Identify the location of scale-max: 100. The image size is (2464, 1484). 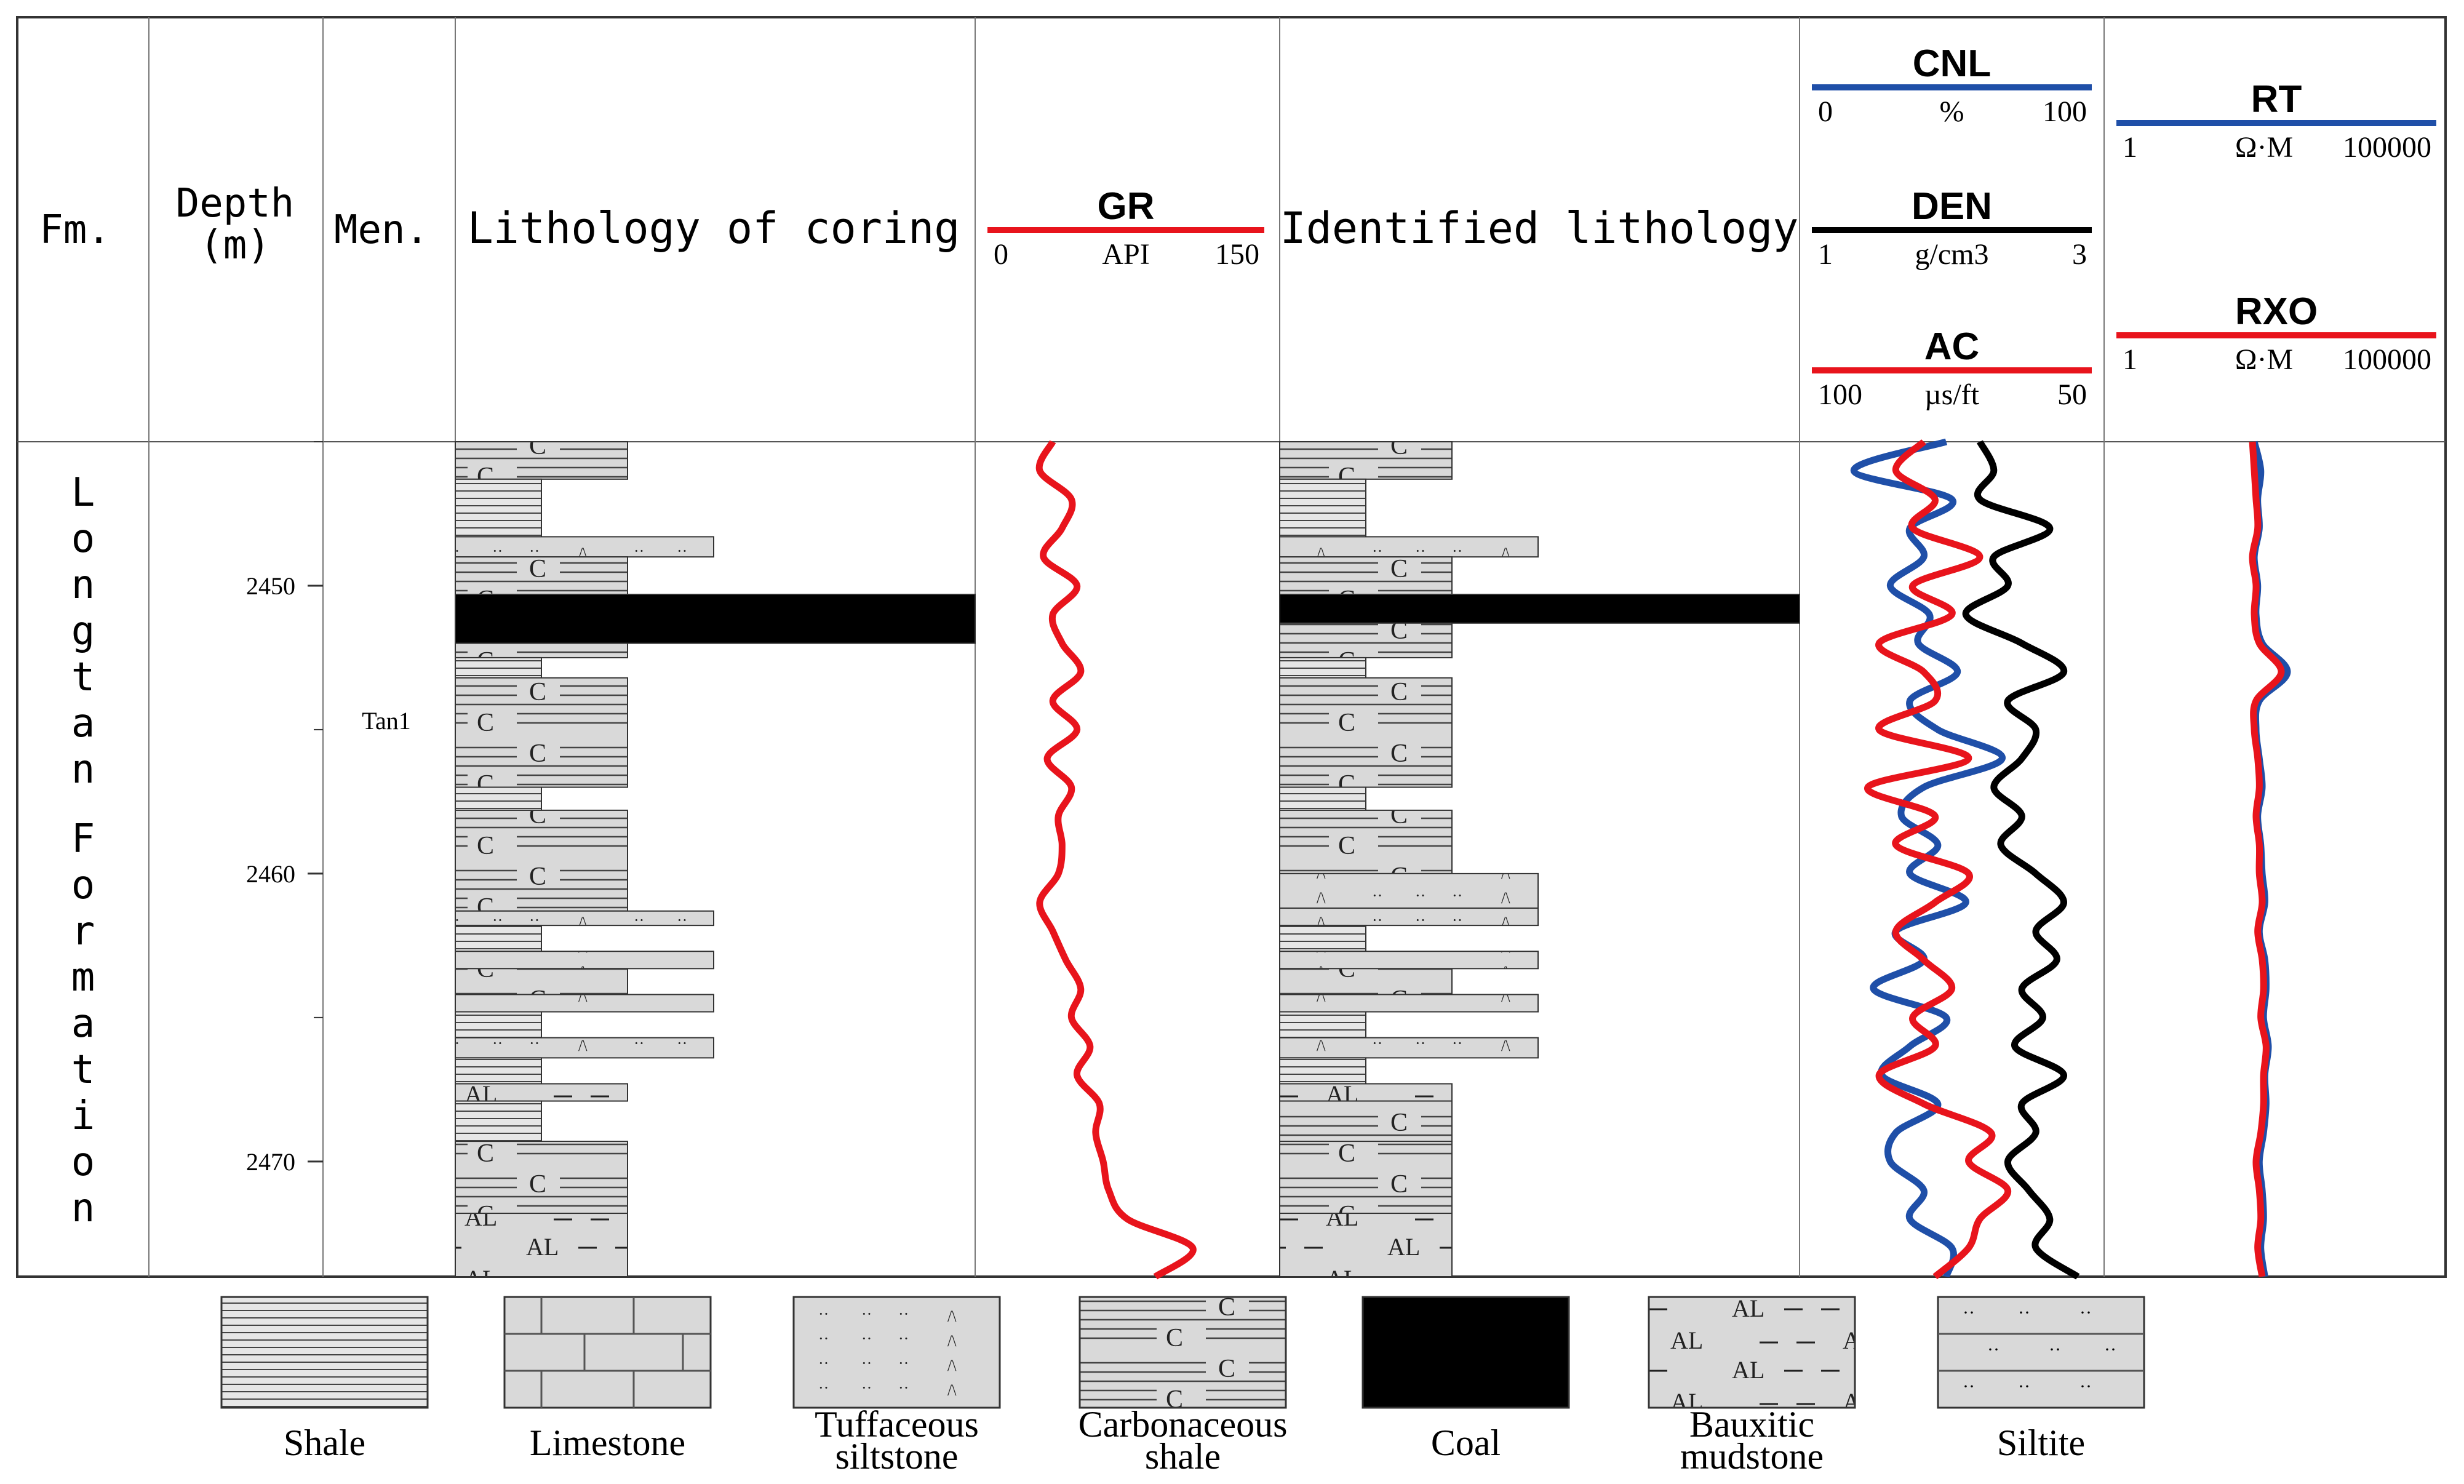
(2065, 111).